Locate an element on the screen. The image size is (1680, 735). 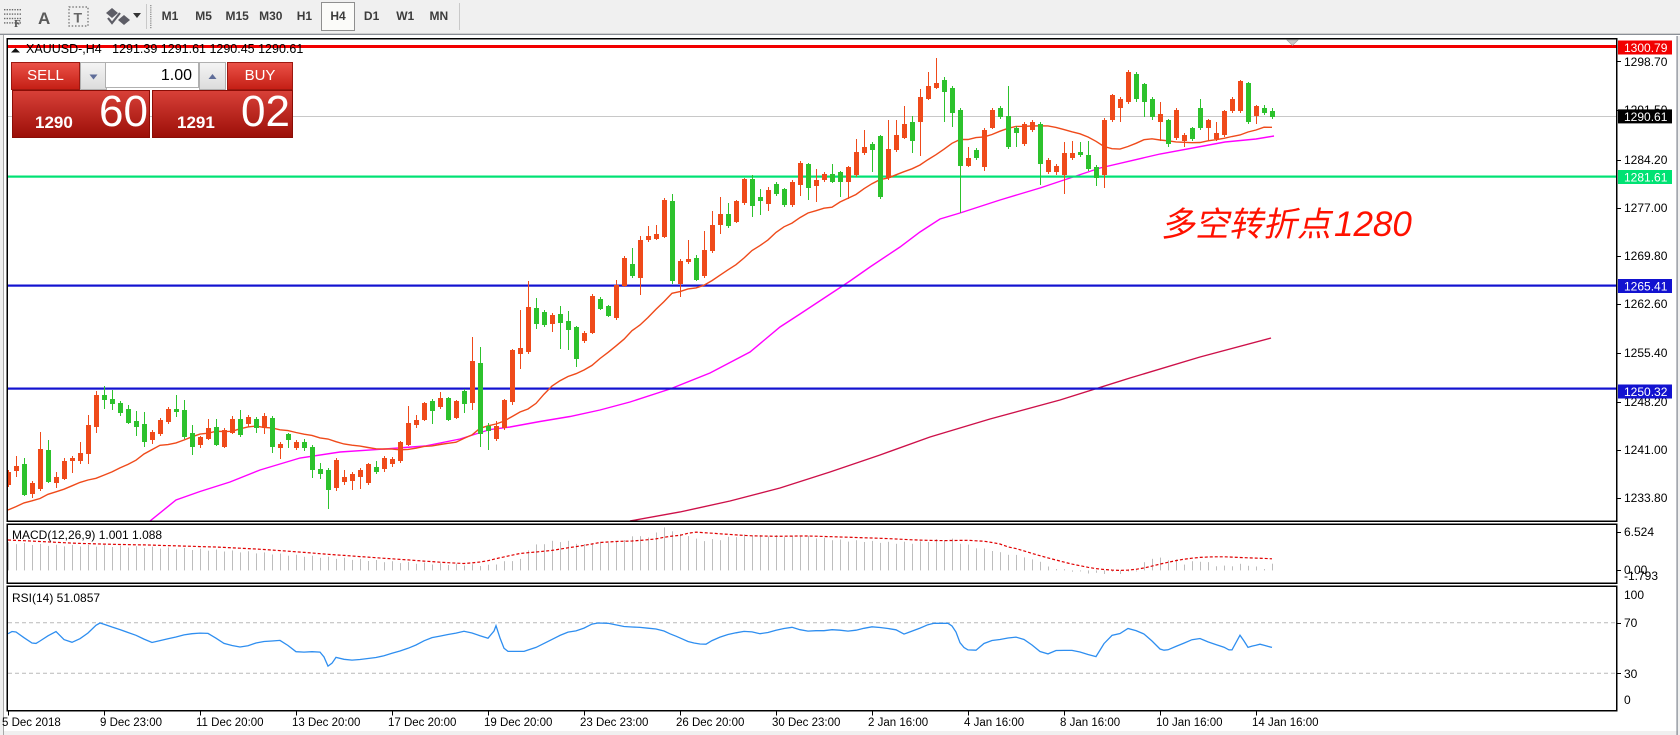
svg-text: 0 is located at coordinates (1627, 700).